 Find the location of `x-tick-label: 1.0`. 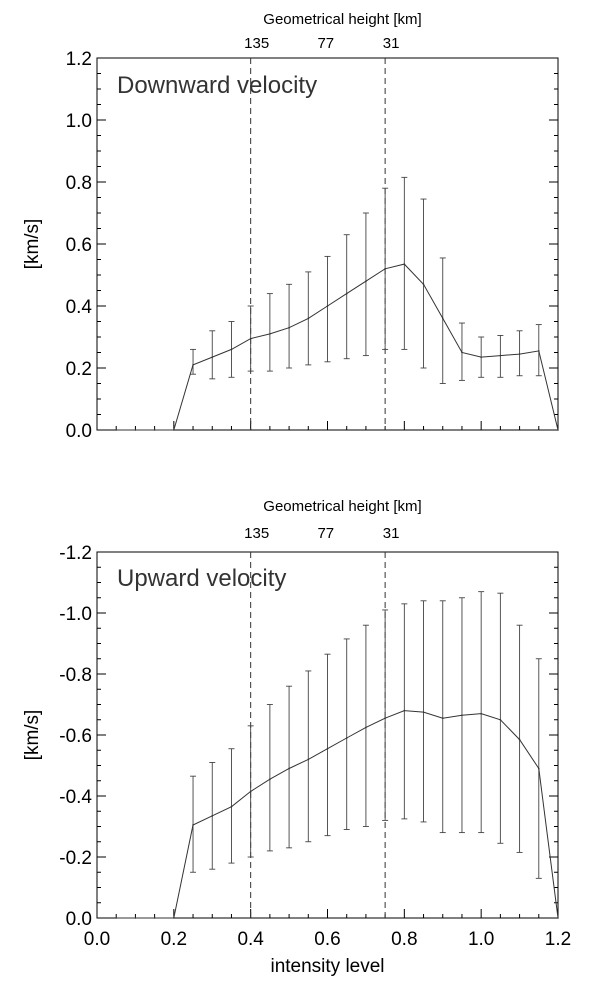

x-tick-label: 1.0 is located at coordinates (481, 939).